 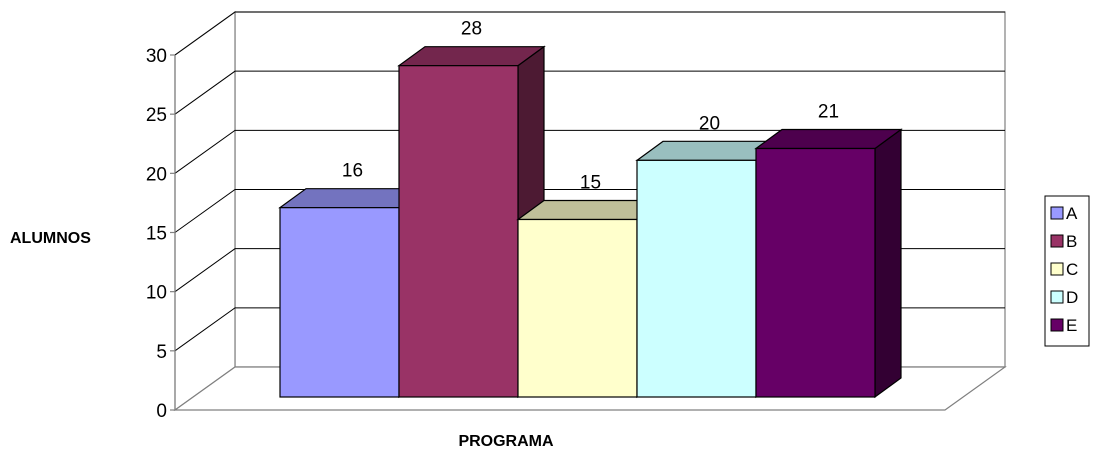 What do you see at coordinates (156, 115) in the screenshot?
I see `y-tick-label: 25` at bounding box center [156, 115].